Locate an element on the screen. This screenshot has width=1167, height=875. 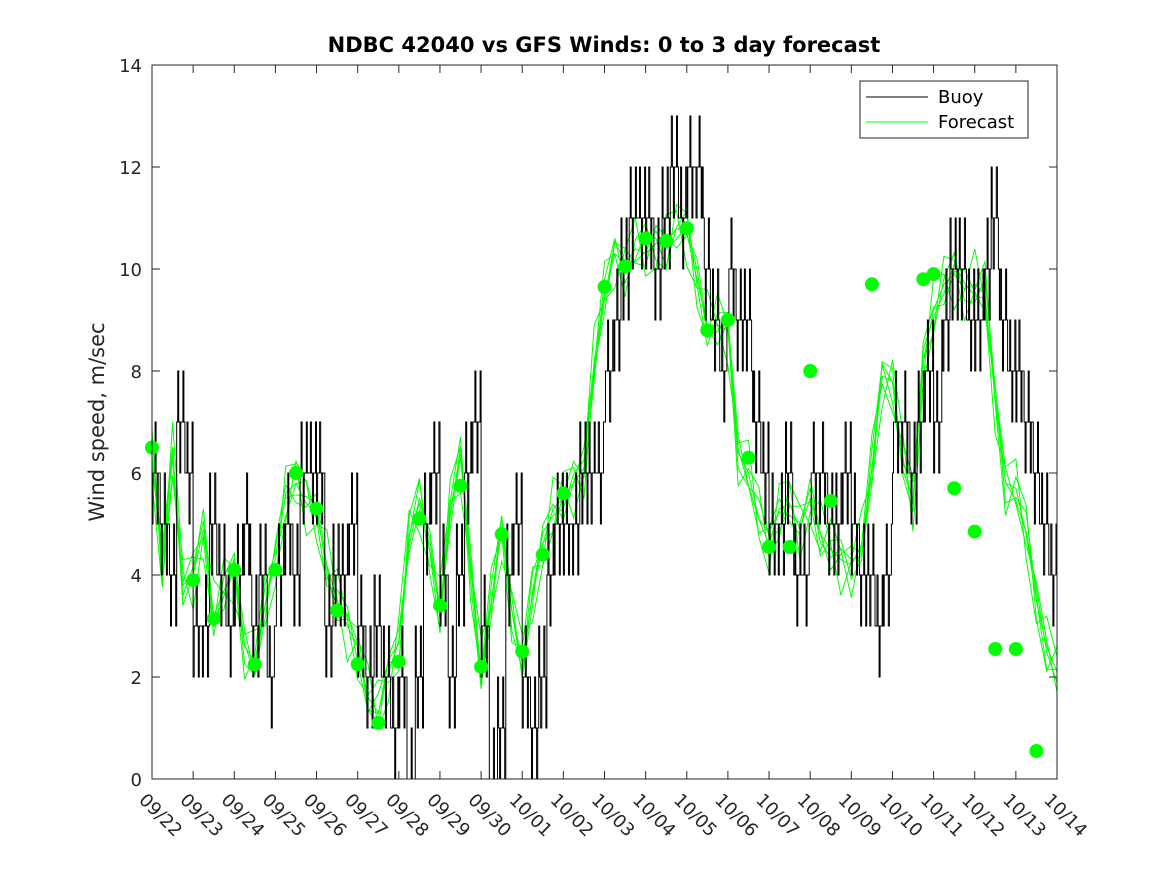
y-tick-label: 10 is located at coordinates (130, 270).